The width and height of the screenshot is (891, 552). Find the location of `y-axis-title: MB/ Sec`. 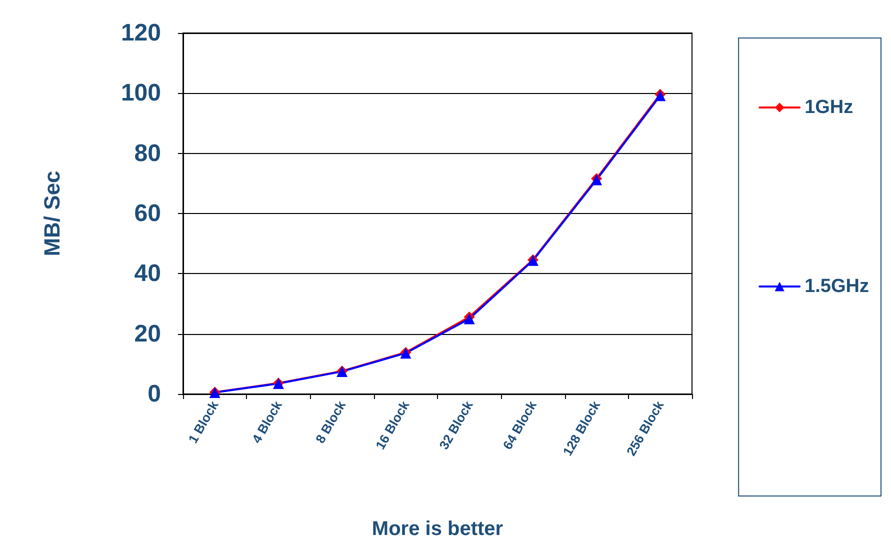

y-axis-title: MB/ Sec is located at coordinates (52, 213).